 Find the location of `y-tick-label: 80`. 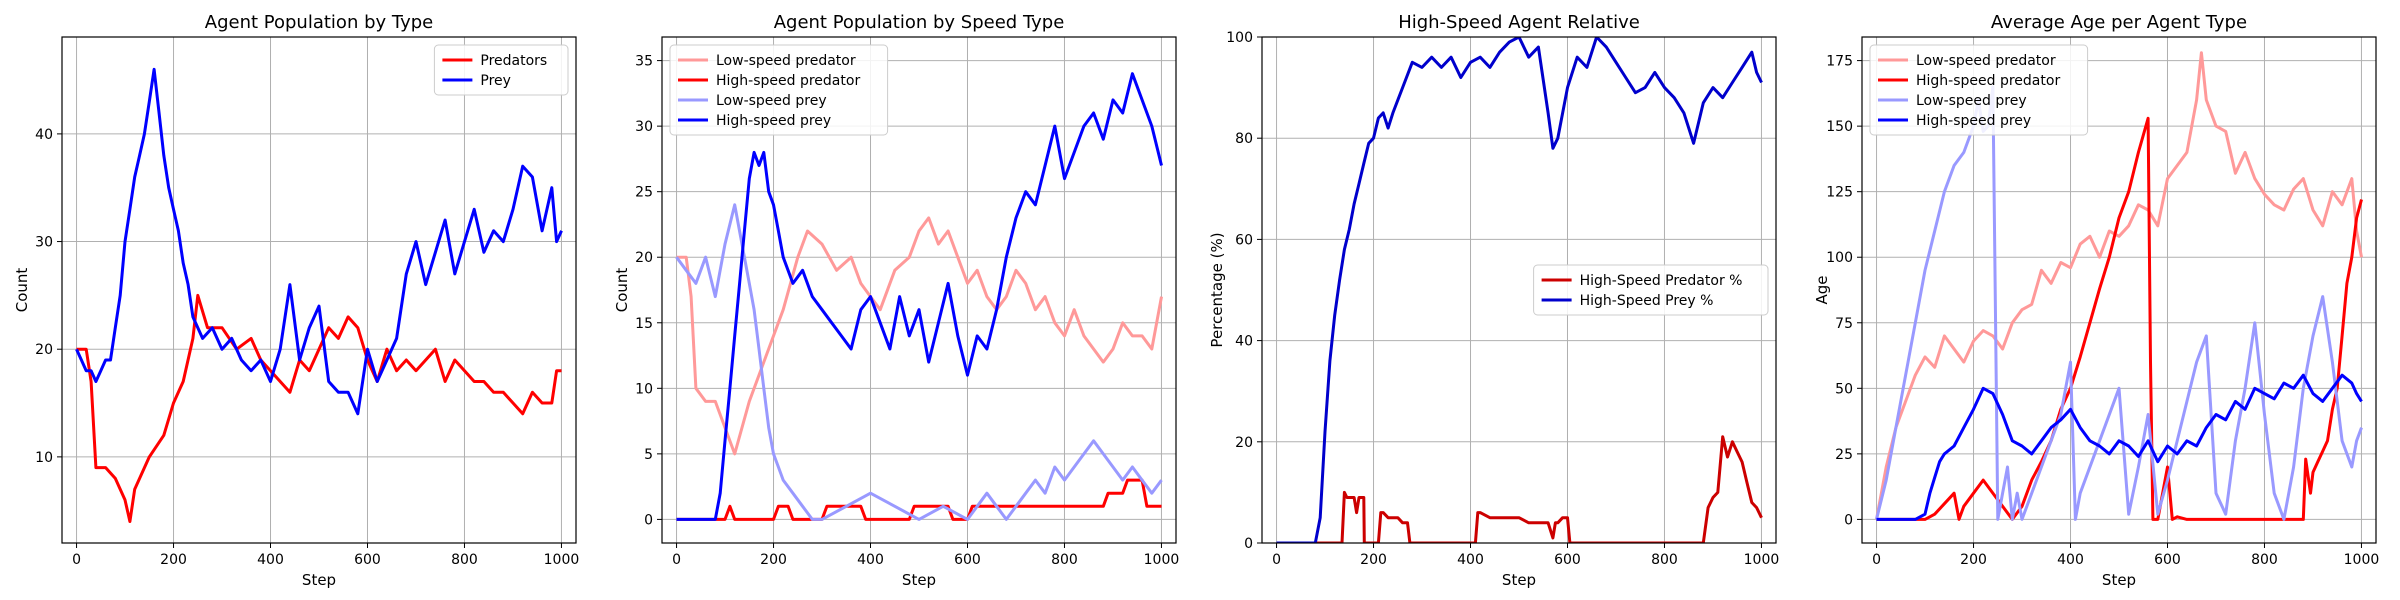

y-tick-label: 80 is located at coordinates (1244, 139).